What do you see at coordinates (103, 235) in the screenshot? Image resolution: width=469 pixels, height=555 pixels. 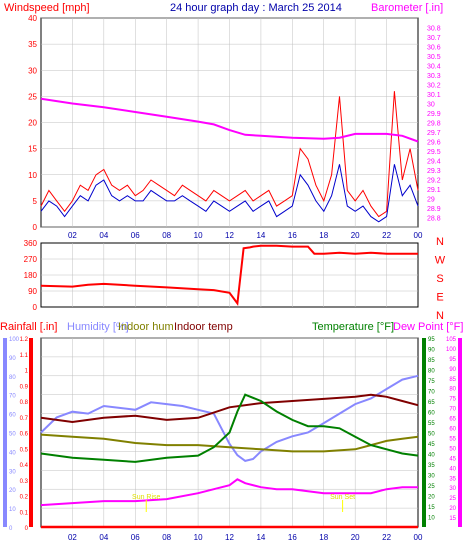 I see `hour-tick: 04` at bounding box center [103, 235].